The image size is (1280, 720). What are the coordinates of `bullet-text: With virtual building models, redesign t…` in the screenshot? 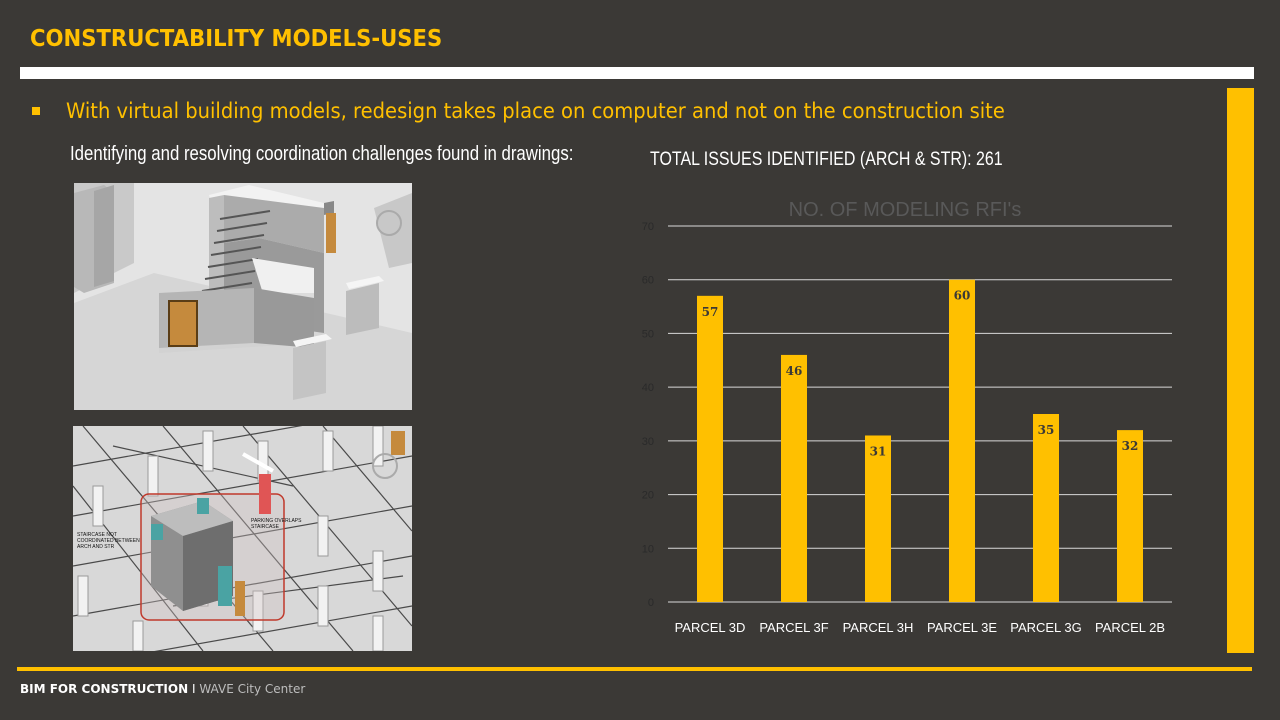 It's located at (535, 111).